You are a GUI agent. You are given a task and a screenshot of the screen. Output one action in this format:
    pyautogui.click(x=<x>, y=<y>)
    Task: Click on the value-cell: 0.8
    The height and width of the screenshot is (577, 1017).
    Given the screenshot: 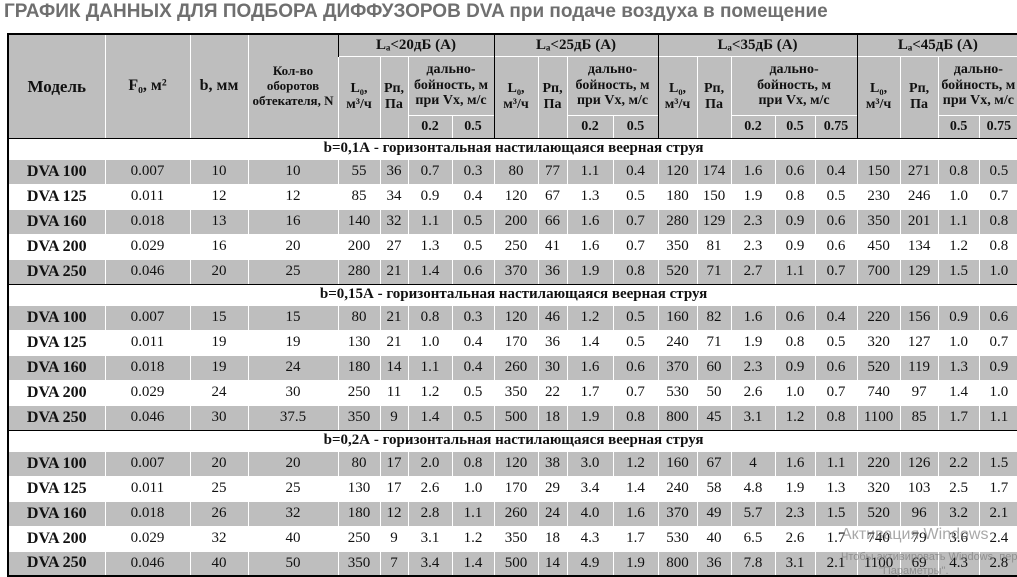 What is the action you would take?
    pyautogui.click(x=635, y=271)
    